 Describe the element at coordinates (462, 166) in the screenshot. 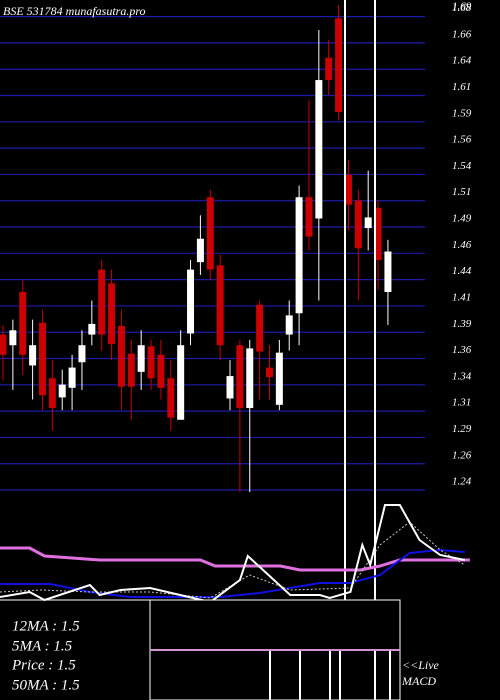

I see `y-tick-label: 1.54` at that location.